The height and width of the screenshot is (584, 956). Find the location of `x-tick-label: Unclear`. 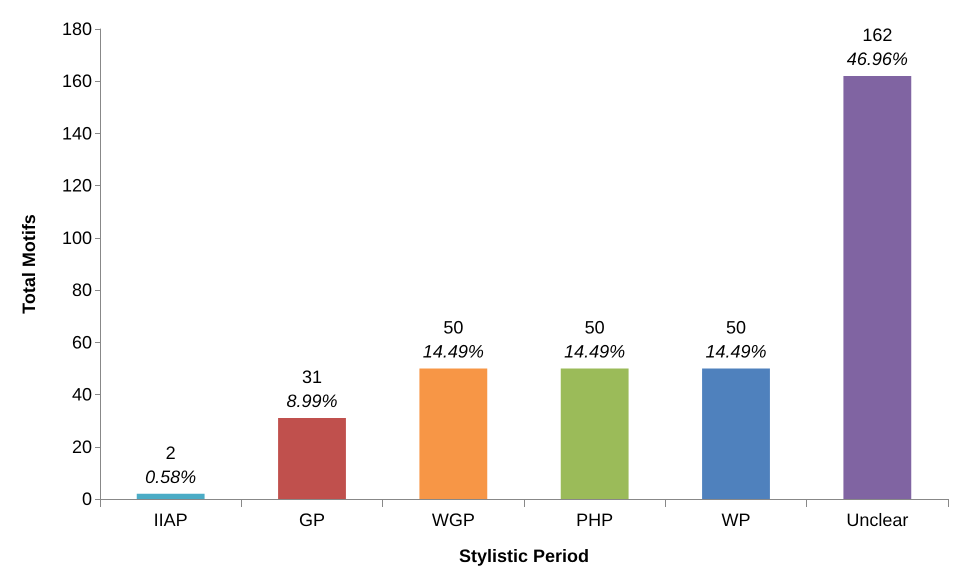

x-tick-label: Unclear is located at coordinates (877, 520).